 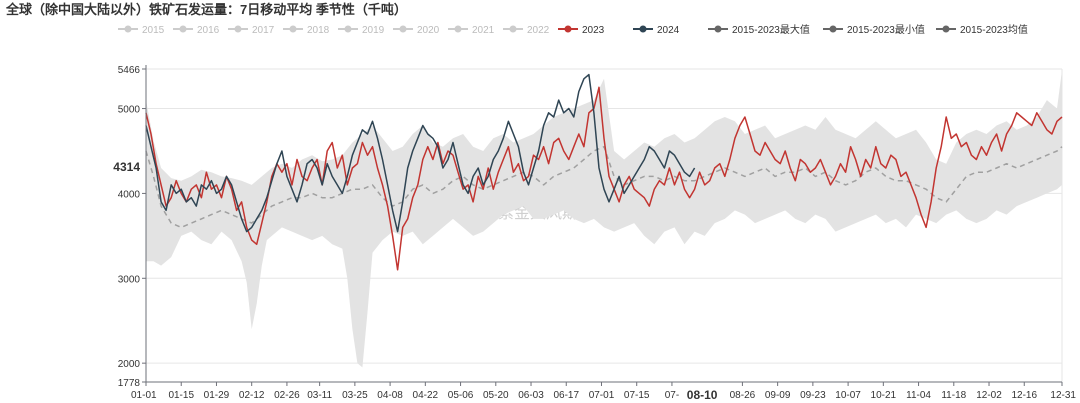 I want to click on chart-title: 全球（除中国大陆以外）铁矿石发运量：7日移动平均 季节性（千吨）, so click(x=206, y=9).